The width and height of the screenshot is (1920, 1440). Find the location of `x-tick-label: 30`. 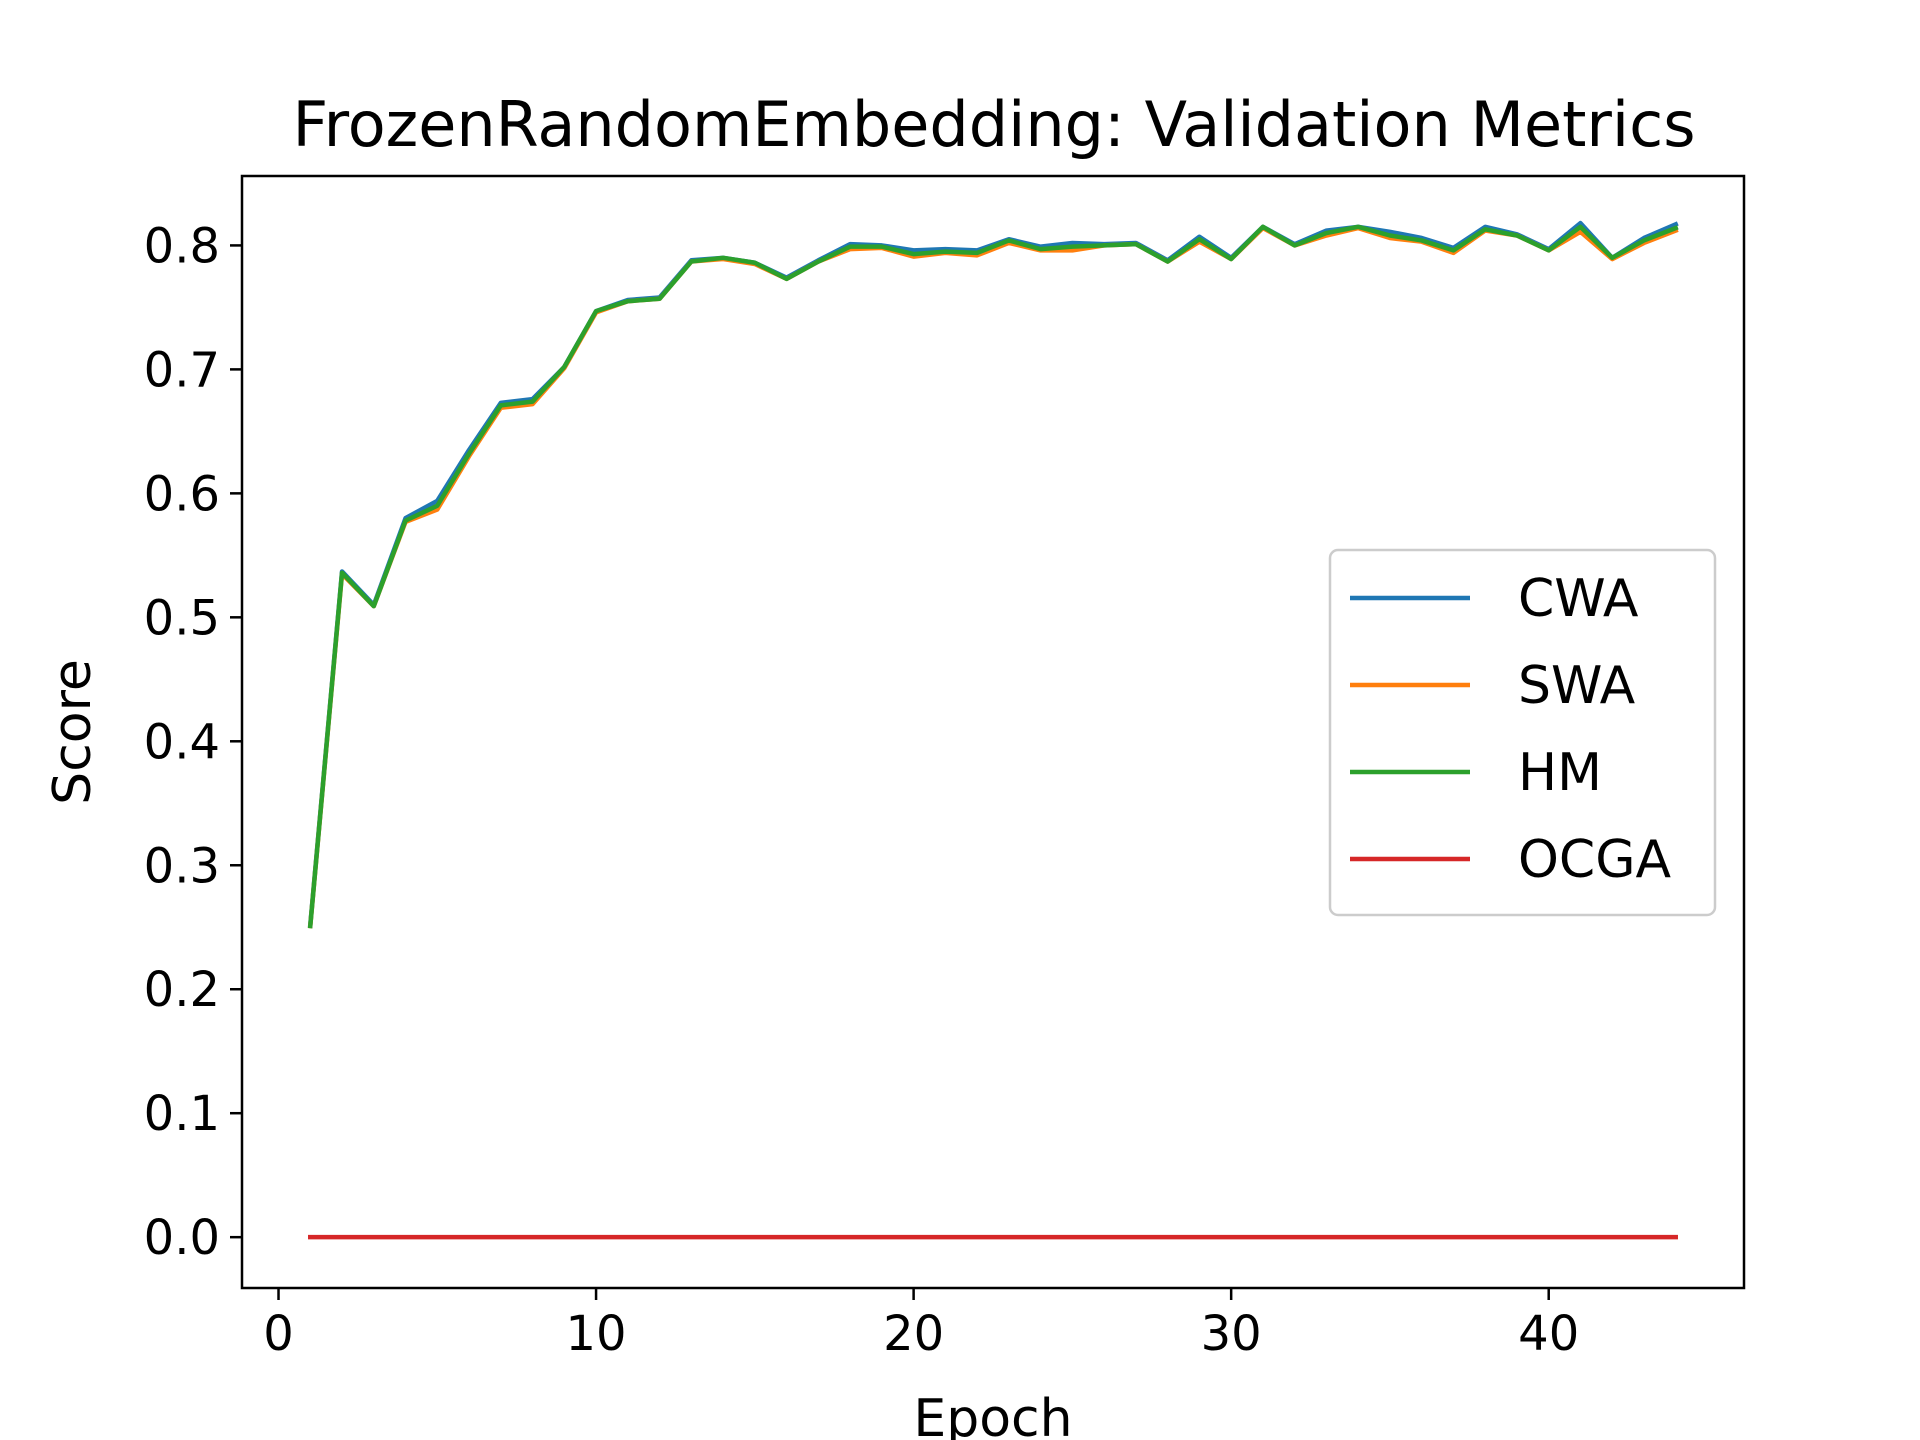

x-tick-label: 30 is located at coordinates (1231, 1334).